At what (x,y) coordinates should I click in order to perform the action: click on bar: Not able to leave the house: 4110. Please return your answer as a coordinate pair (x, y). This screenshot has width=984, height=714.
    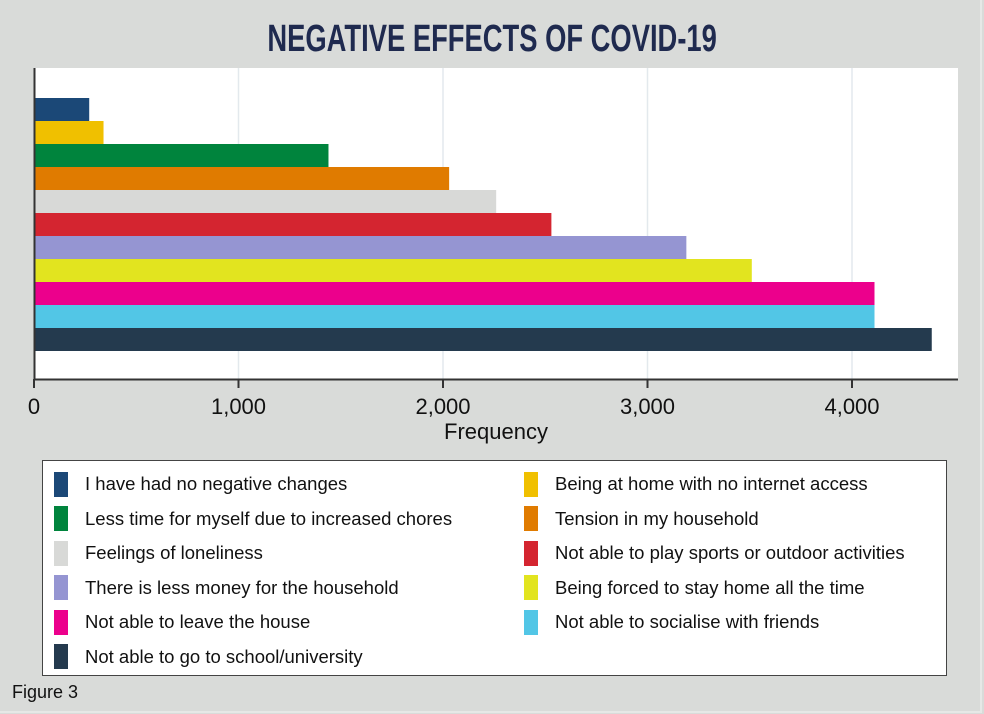
    Looking at the image, I should click on (454, 293).